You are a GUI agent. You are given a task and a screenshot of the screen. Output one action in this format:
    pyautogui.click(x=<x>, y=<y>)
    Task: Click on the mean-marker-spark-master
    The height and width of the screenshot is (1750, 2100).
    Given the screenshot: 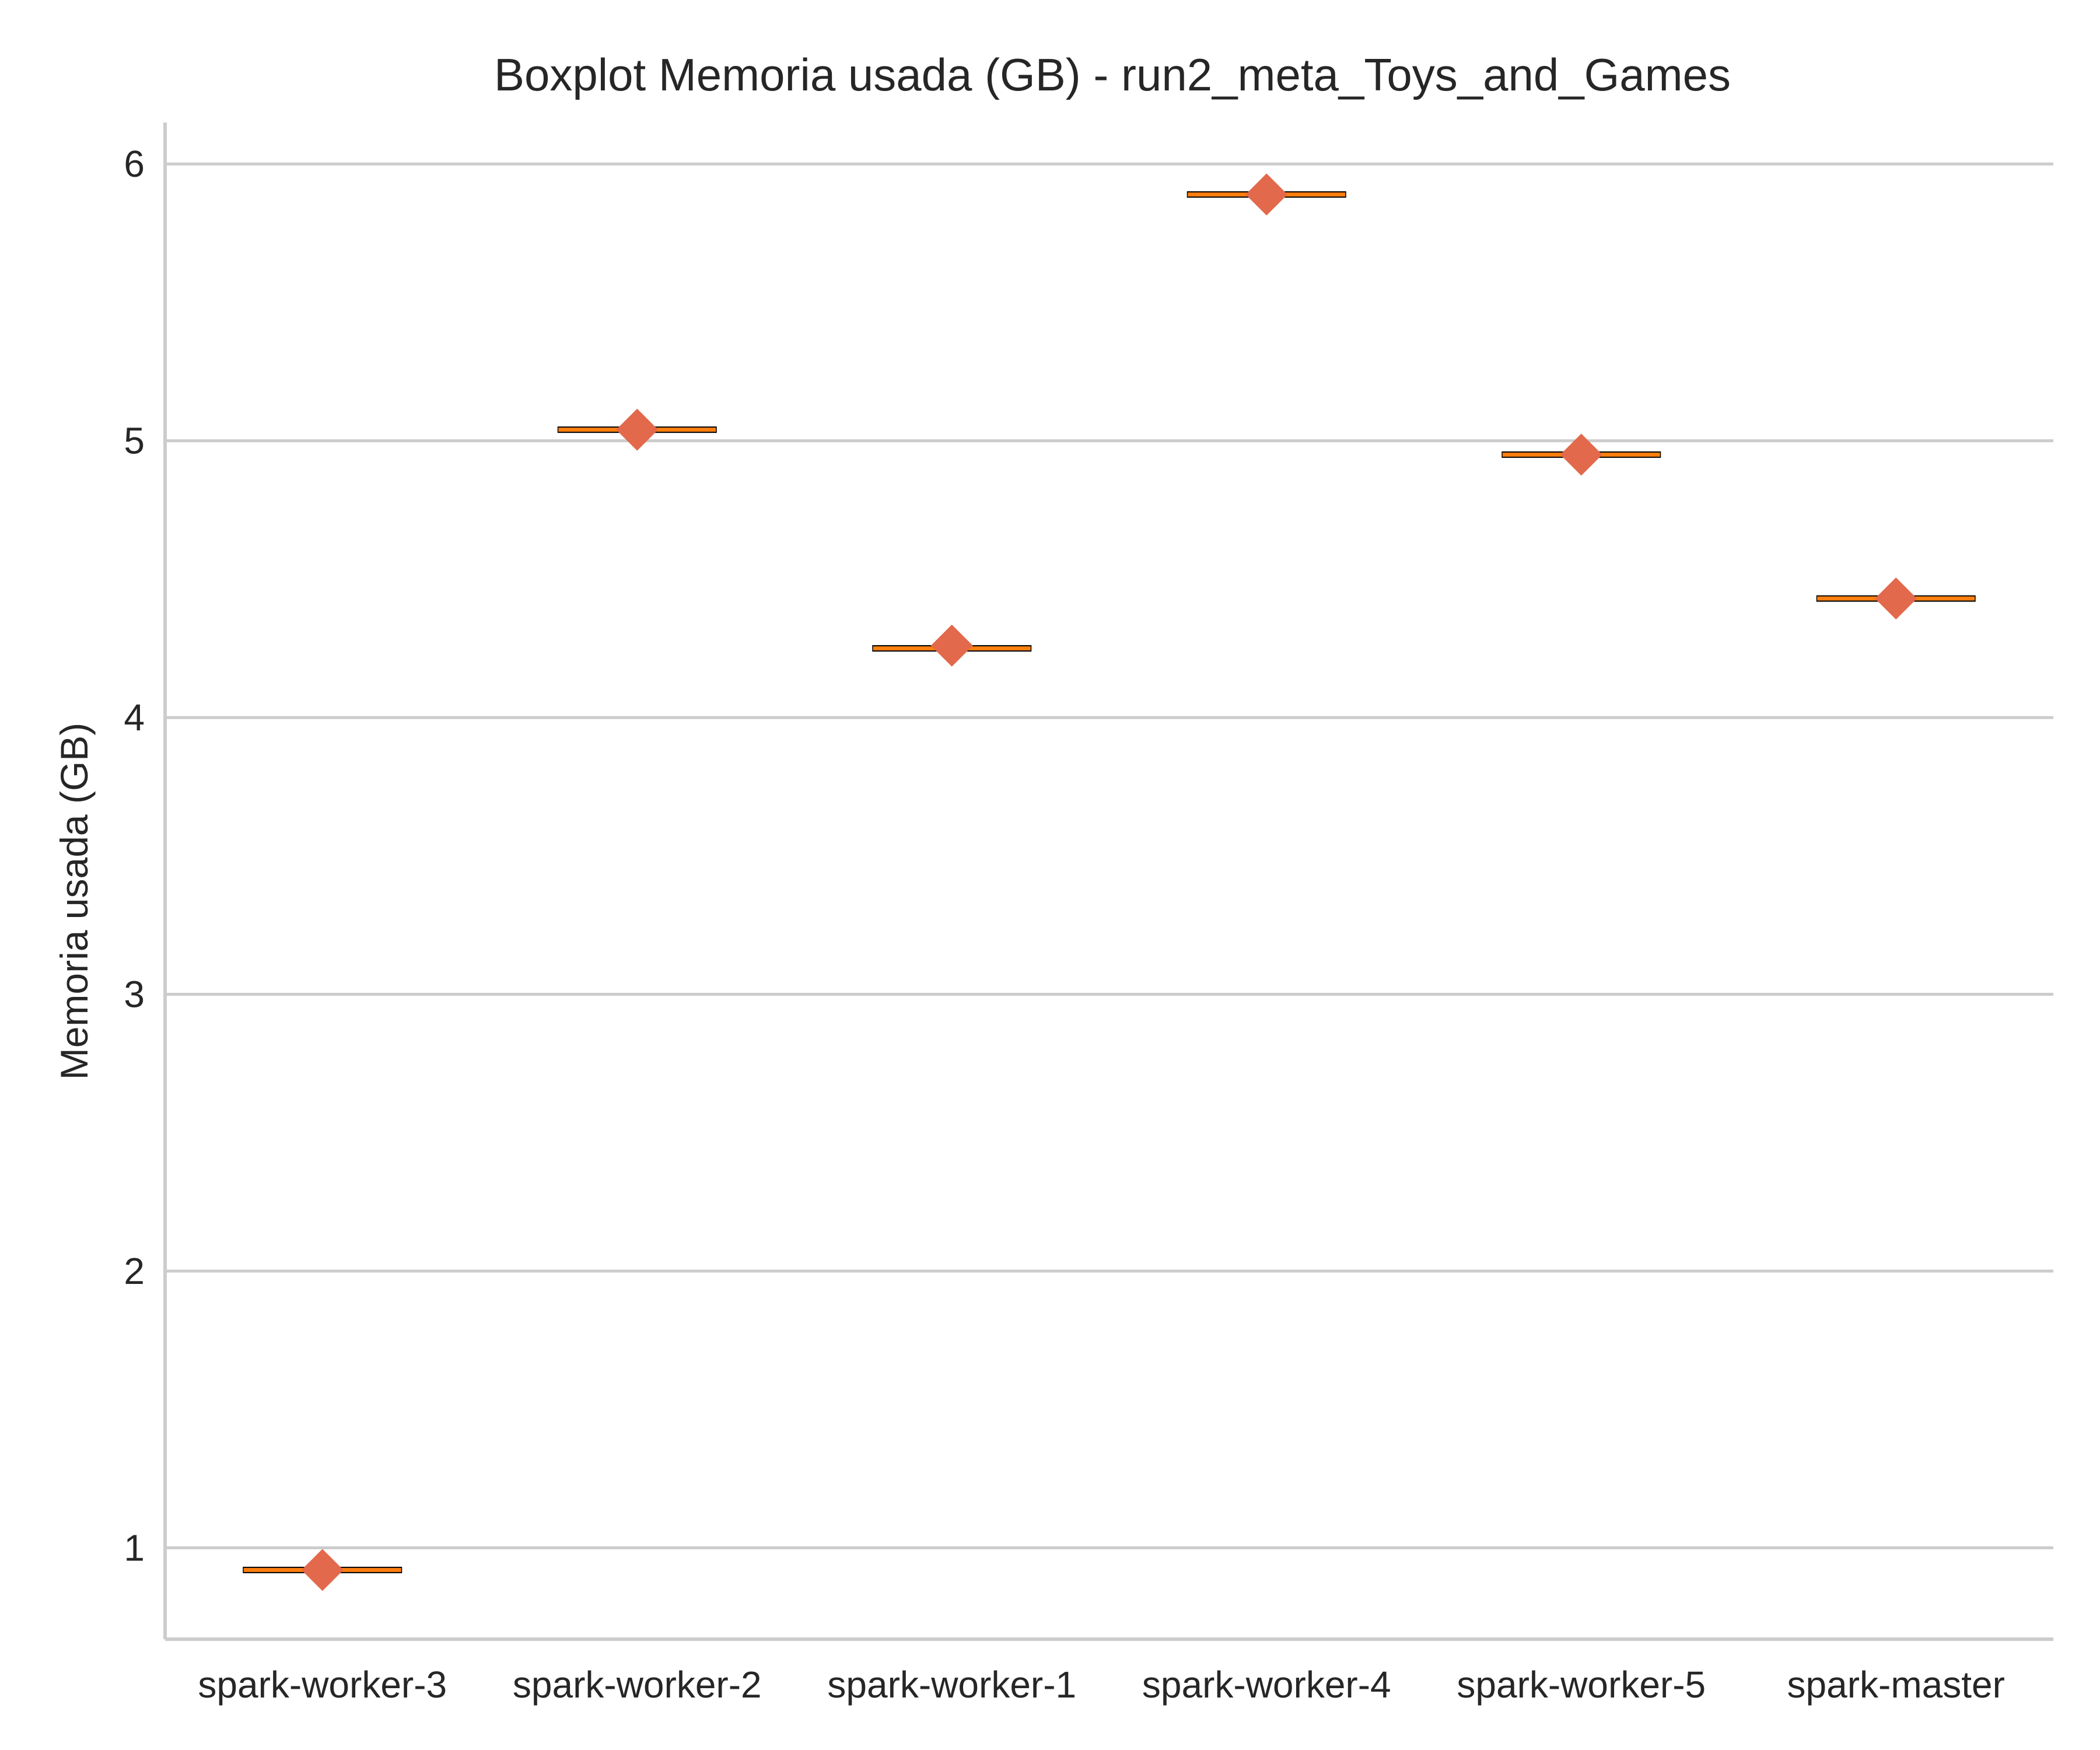 What is the action you would take?
    pyautogui.click(x=1896, y=599)
    